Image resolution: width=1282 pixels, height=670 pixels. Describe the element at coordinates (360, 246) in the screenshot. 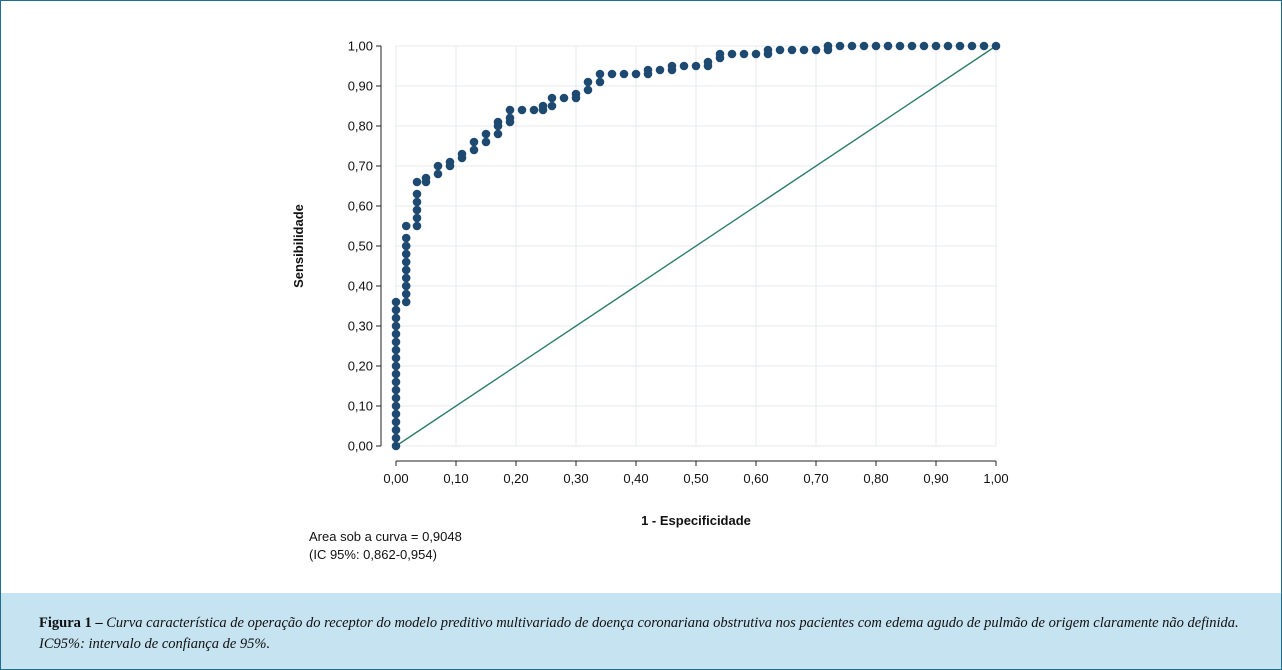

I see `y-tick-label: 0,50` at that location.